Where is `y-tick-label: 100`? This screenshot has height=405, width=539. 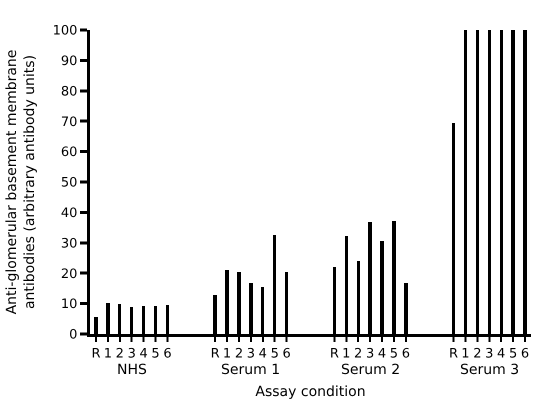
y-tick-label: 100 is located at coordinates (65, 31).